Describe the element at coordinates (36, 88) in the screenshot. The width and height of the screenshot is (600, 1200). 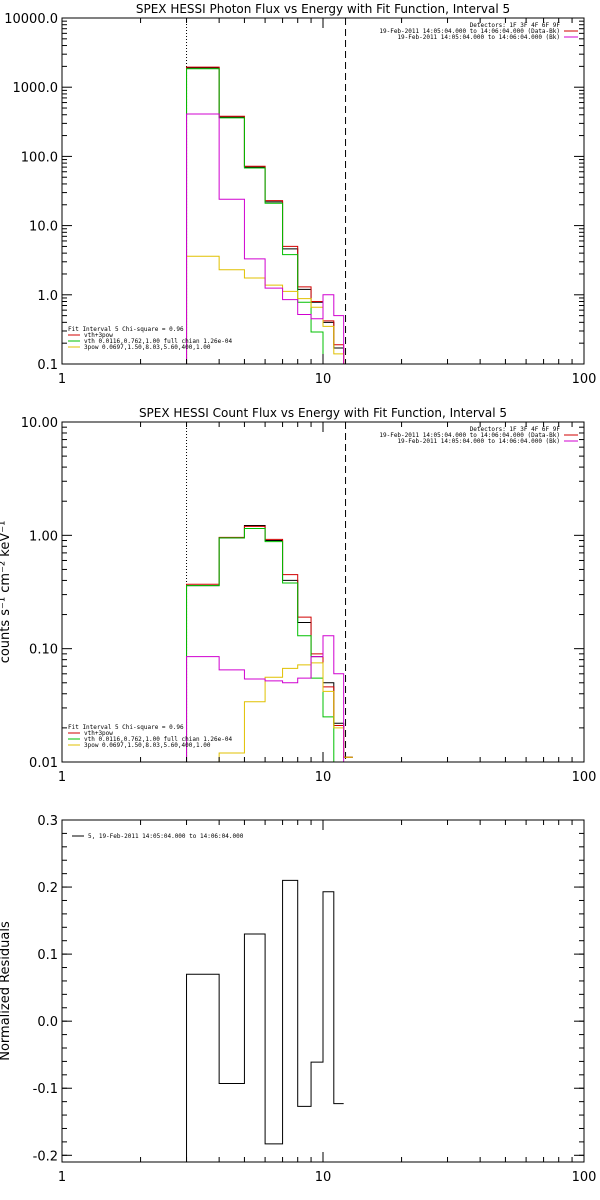
I see `y-tick-label: 1000.0` at that location.